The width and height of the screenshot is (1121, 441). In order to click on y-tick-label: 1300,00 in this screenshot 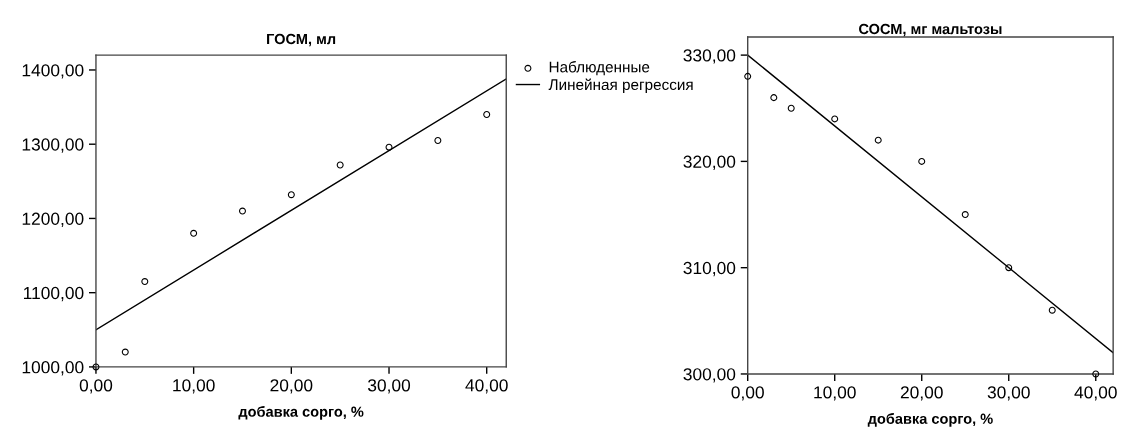, I will do `click(53, 145)`.